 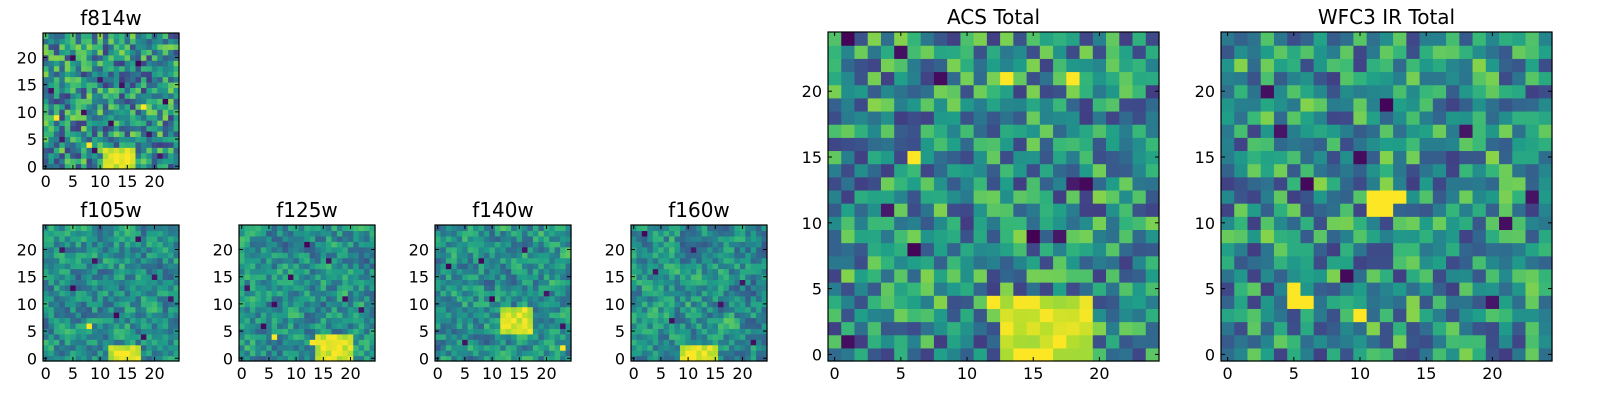 What do you see at coordinates (154, 373) in the screenshot?
I see `x-tick-label: 20` at bounding box center [154, 373].